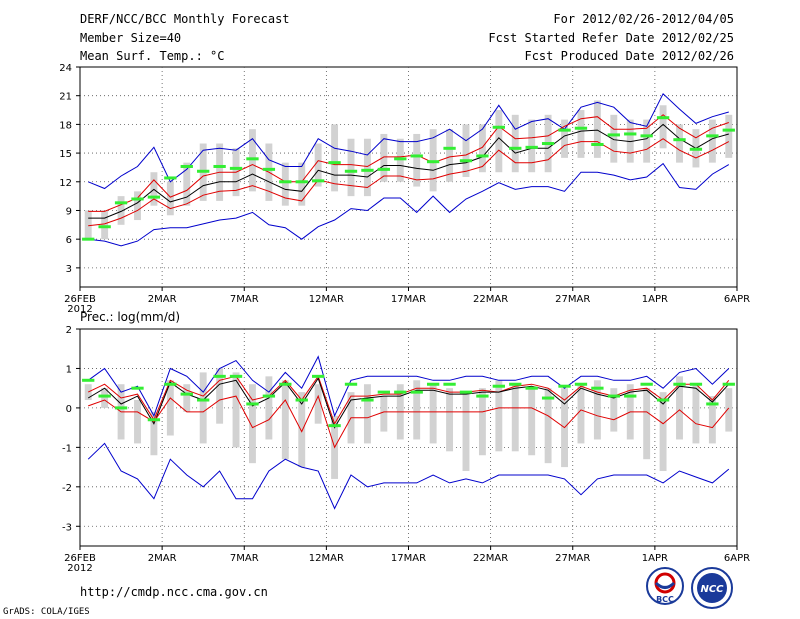 This screenshot has height=619, width=800. I want to click on forecast-produced-date: Fcst Produced Date 2012/02/26, so click(629, 56).